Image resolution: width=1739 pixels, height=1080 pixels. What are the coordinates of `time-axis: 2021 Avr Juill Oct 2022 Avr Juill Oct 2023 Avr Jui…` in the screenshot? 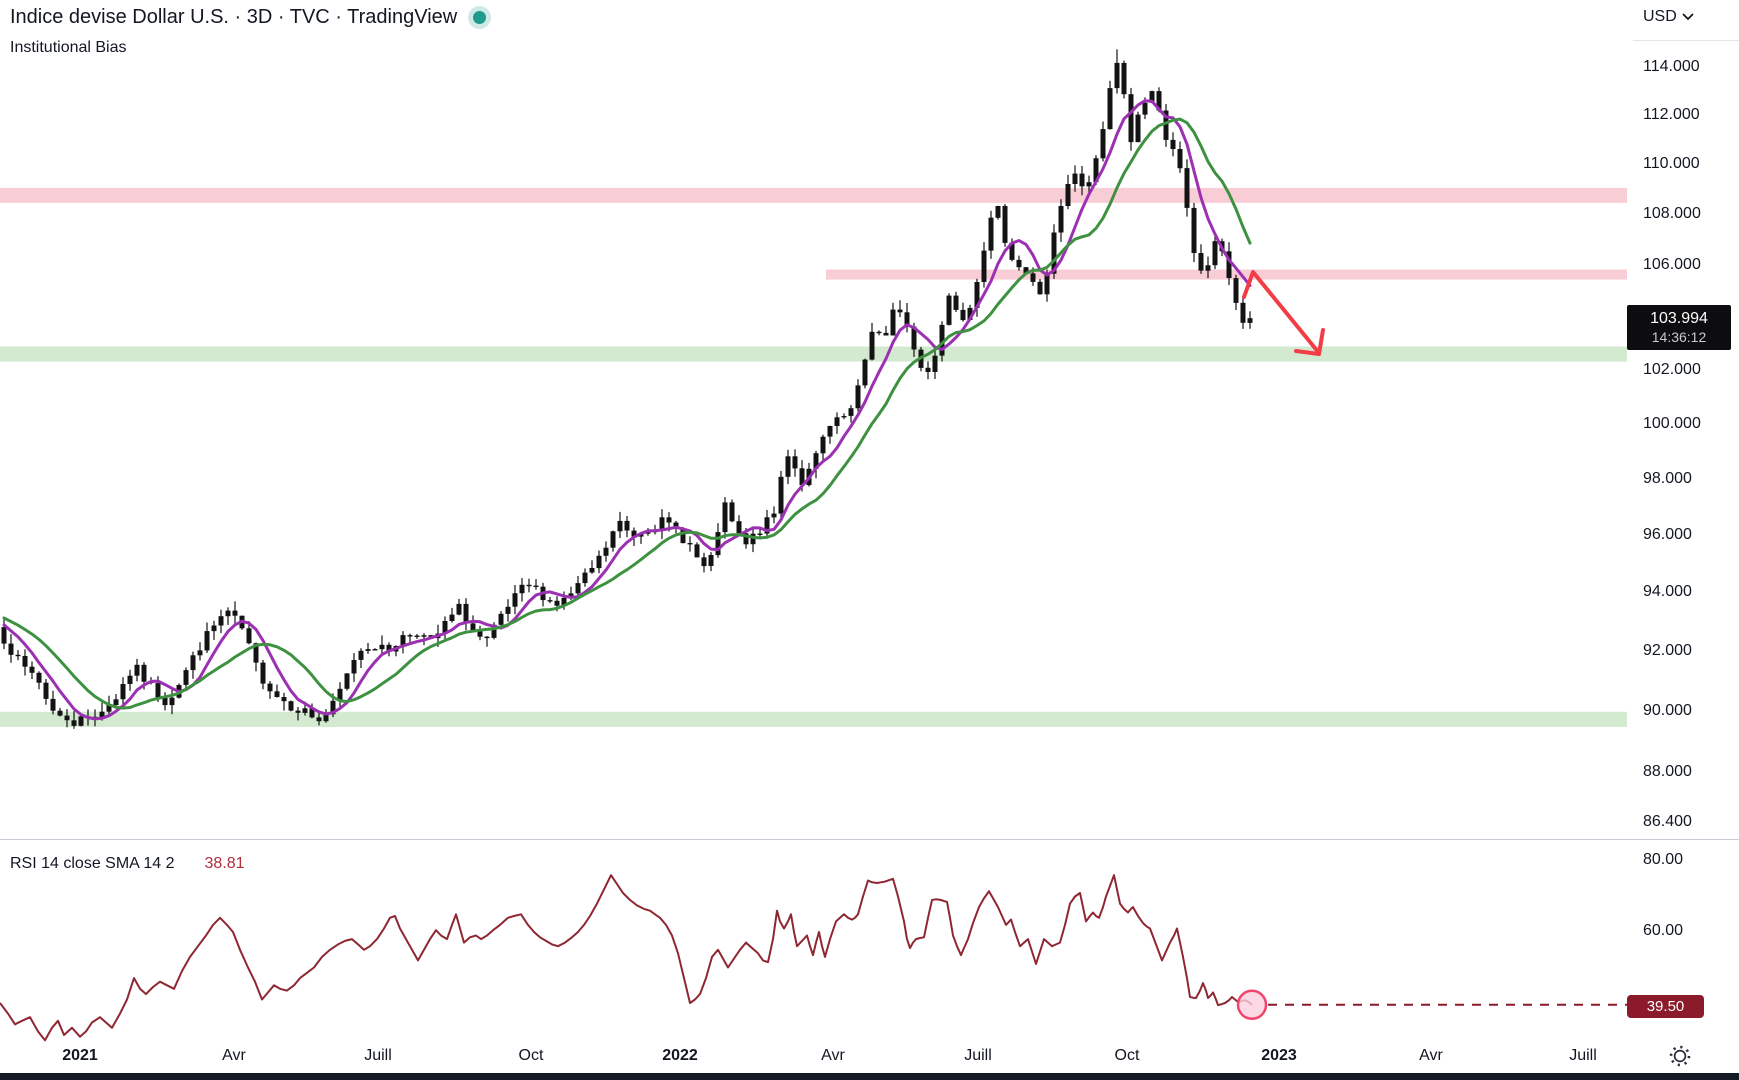 It's located at (869, 1059).